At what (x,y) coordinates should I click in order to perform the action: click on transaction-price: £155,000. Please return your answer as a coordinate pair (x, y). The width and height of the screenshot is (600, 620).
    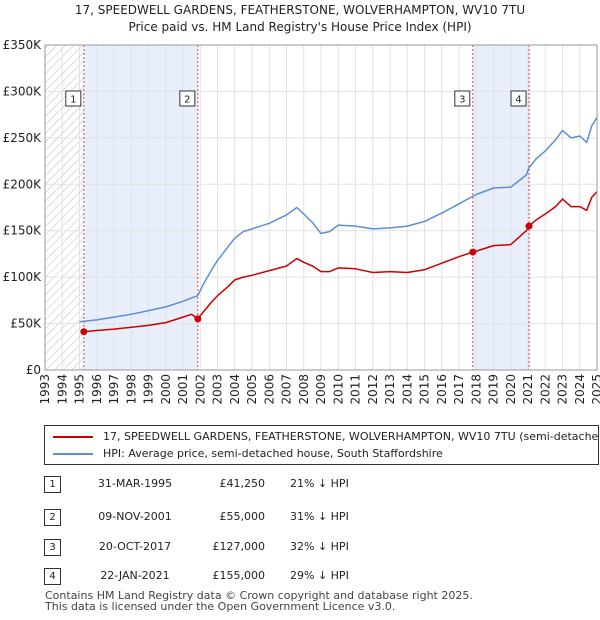
    Looking at the image, I should click on (239, 575).